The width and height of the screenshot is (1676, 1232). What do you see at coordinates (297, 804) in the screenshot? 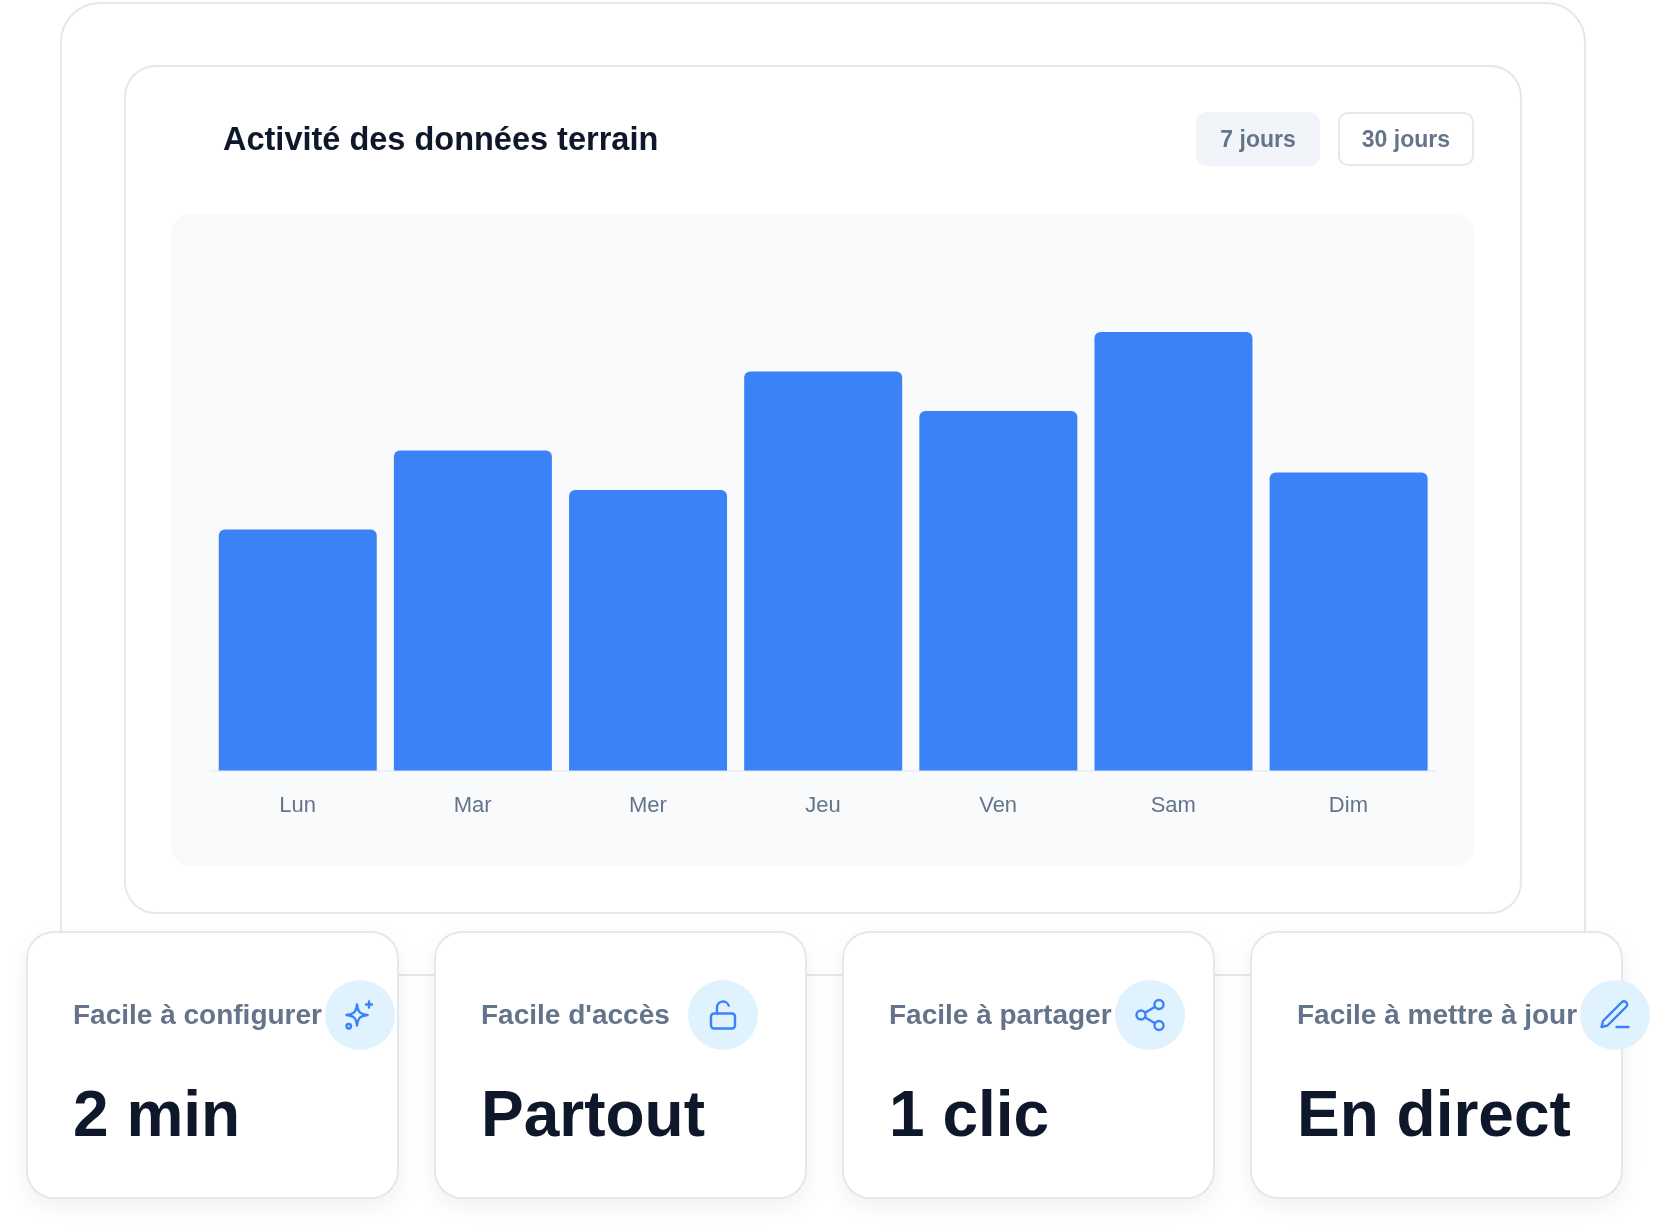
I see `x-tick-label: Lun` at bounding box center [297, 804].